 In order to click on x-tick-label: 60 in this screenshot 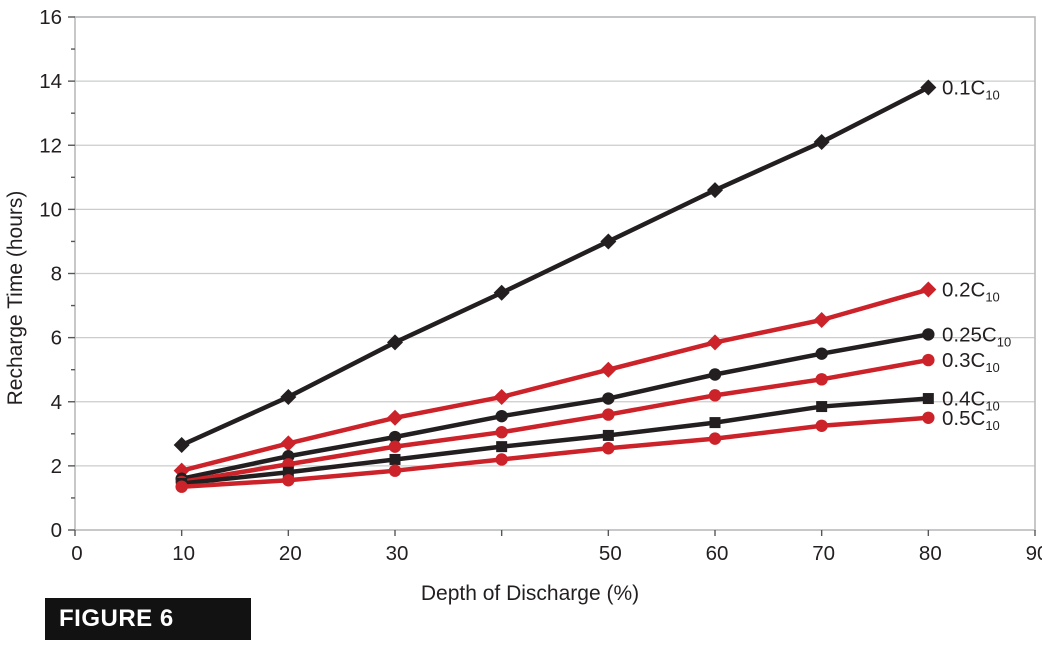, I will do `click(717, 553)`.